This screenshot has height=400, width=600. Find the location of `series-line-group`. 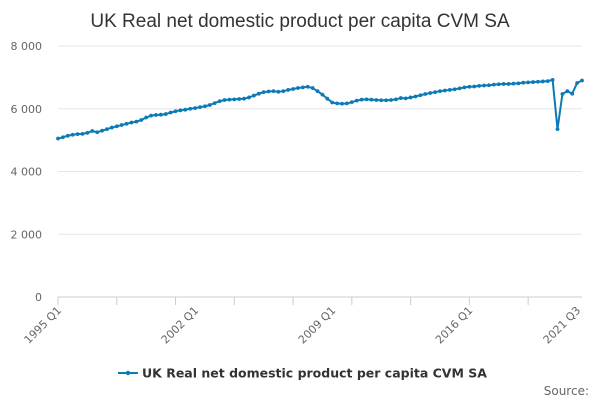

series-line-group is located at coordinates (320, 109).